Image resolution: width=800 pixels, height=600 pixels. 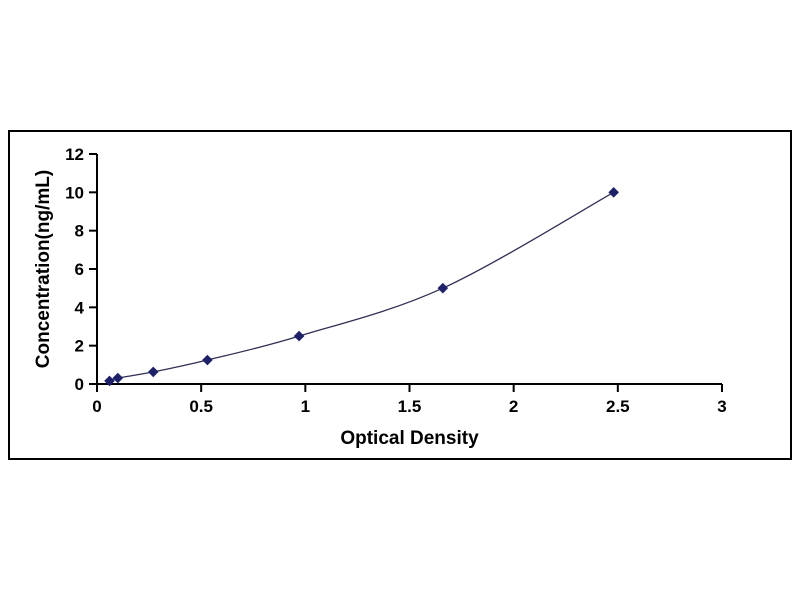 I want to click on y-tick-label: 8, so click(x=79, y=231).